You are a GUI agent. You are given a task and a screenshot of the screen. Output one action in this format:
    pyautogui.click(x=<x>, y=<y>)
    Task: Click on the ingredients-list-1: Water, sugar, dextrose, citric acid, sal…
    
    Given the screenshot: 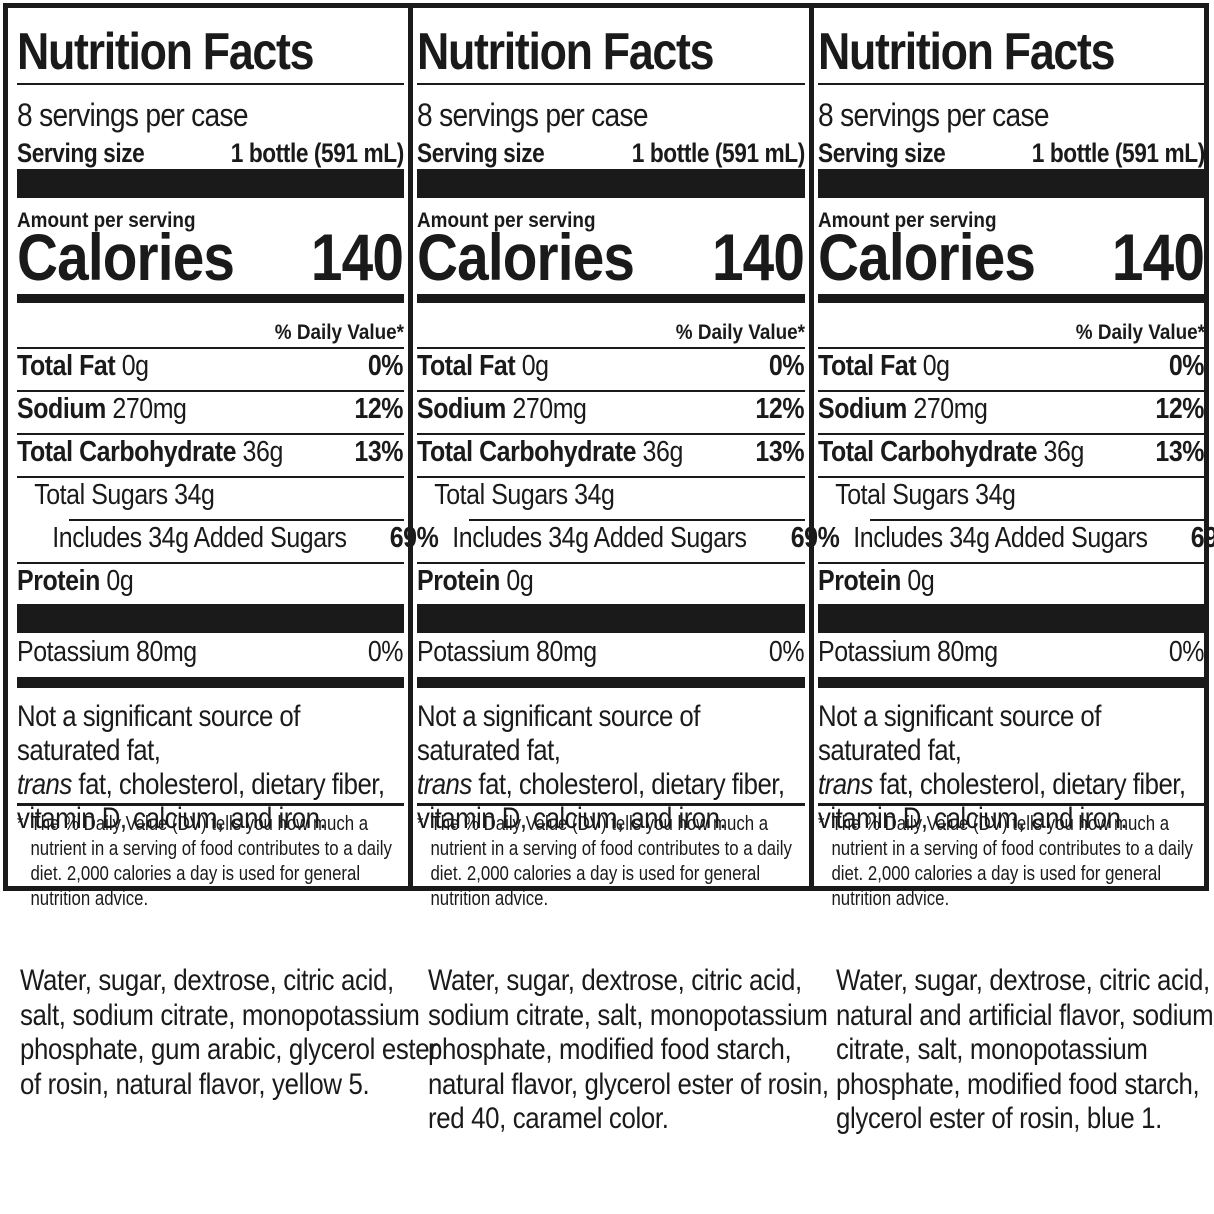 What is the action you would take?
    pyautogui.click(x=229, y=1033)
    